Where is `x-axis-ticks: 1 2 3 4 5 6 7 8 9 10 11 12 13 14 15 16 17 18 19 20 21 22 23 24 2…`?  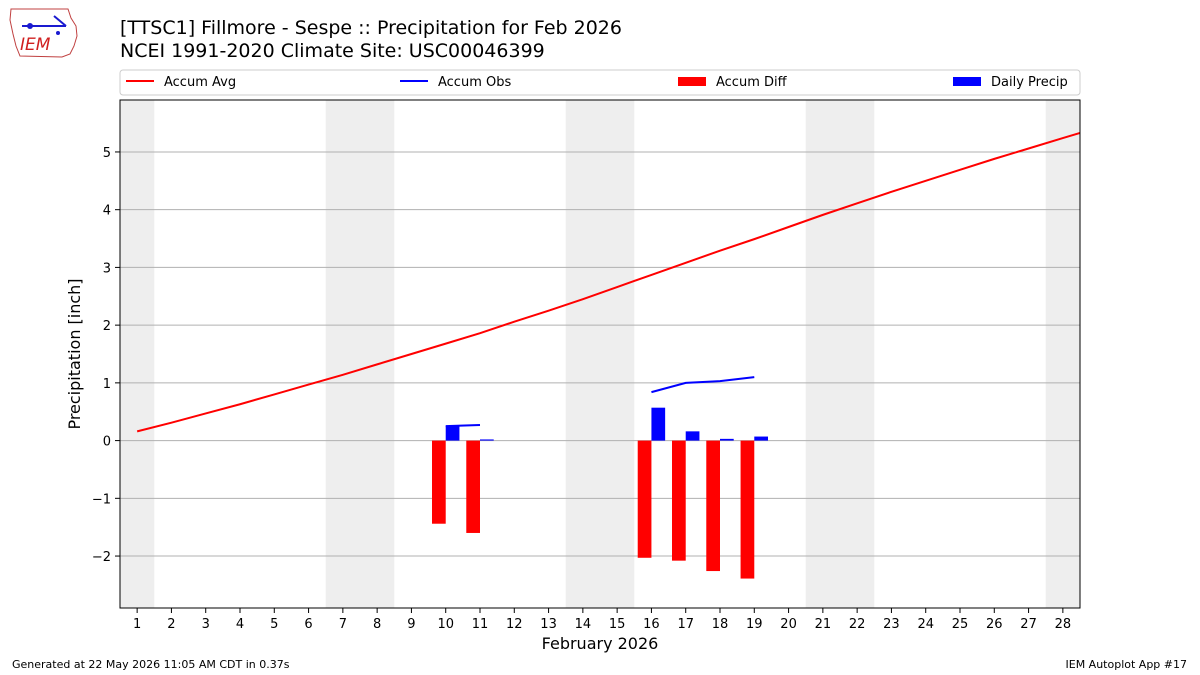 x-axis-ticks: 1 2 3 4 5 6 7 8 9 10 11 12 13 14 15 16 17 18 19 20 21 22 23 24 2… is located at coordinates (602, 620).